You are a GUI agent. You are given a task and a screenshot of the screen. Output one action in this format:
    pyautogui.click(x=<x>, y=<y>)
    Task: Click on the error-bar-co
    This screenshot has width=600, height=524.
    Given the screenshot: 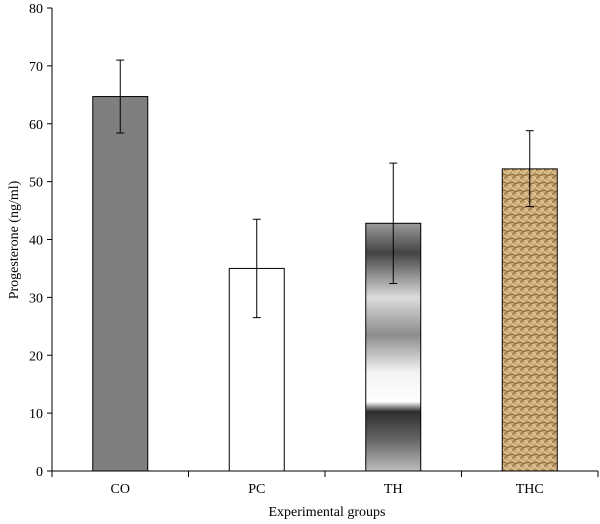 What is the action you would take?
    pyautogui.click(x=120, y=96)
    